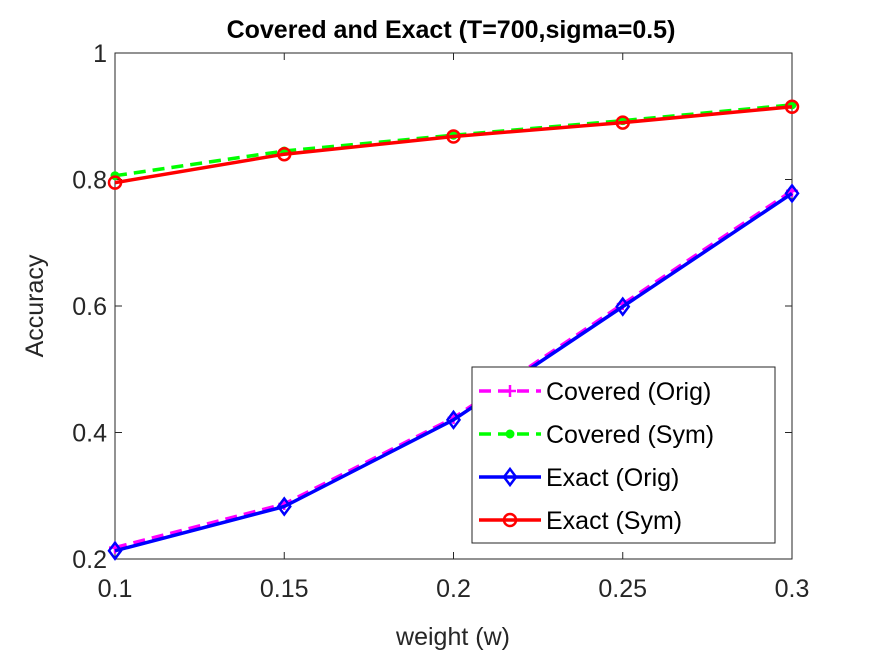 This screenshot has height=656, width=875. I want to click on legend-marker-covered-sym, so click(510, 434).